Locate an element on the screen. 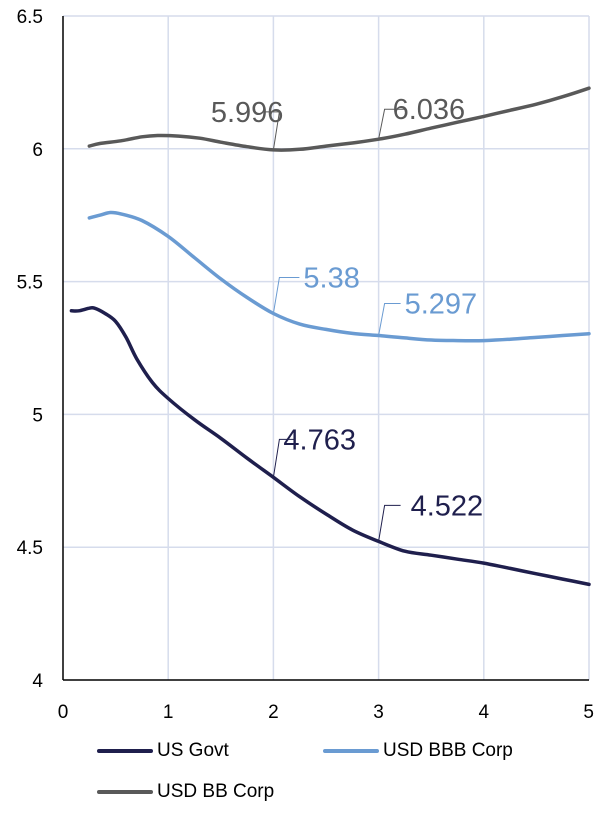 This screenshot has height=819, width=594. legend-item-us-govt: US Govt is located at coordinates (163, 751).